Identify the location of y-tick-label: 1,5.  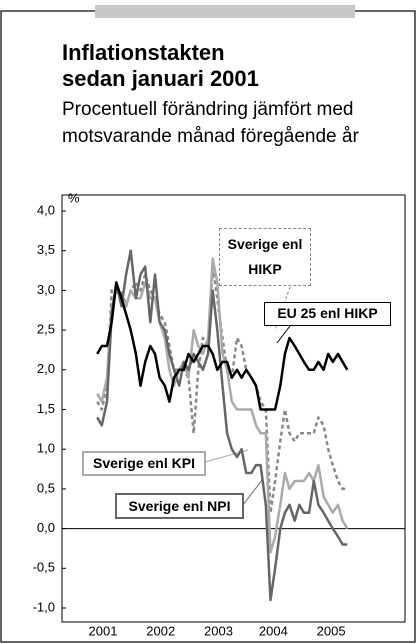
(46, 408).